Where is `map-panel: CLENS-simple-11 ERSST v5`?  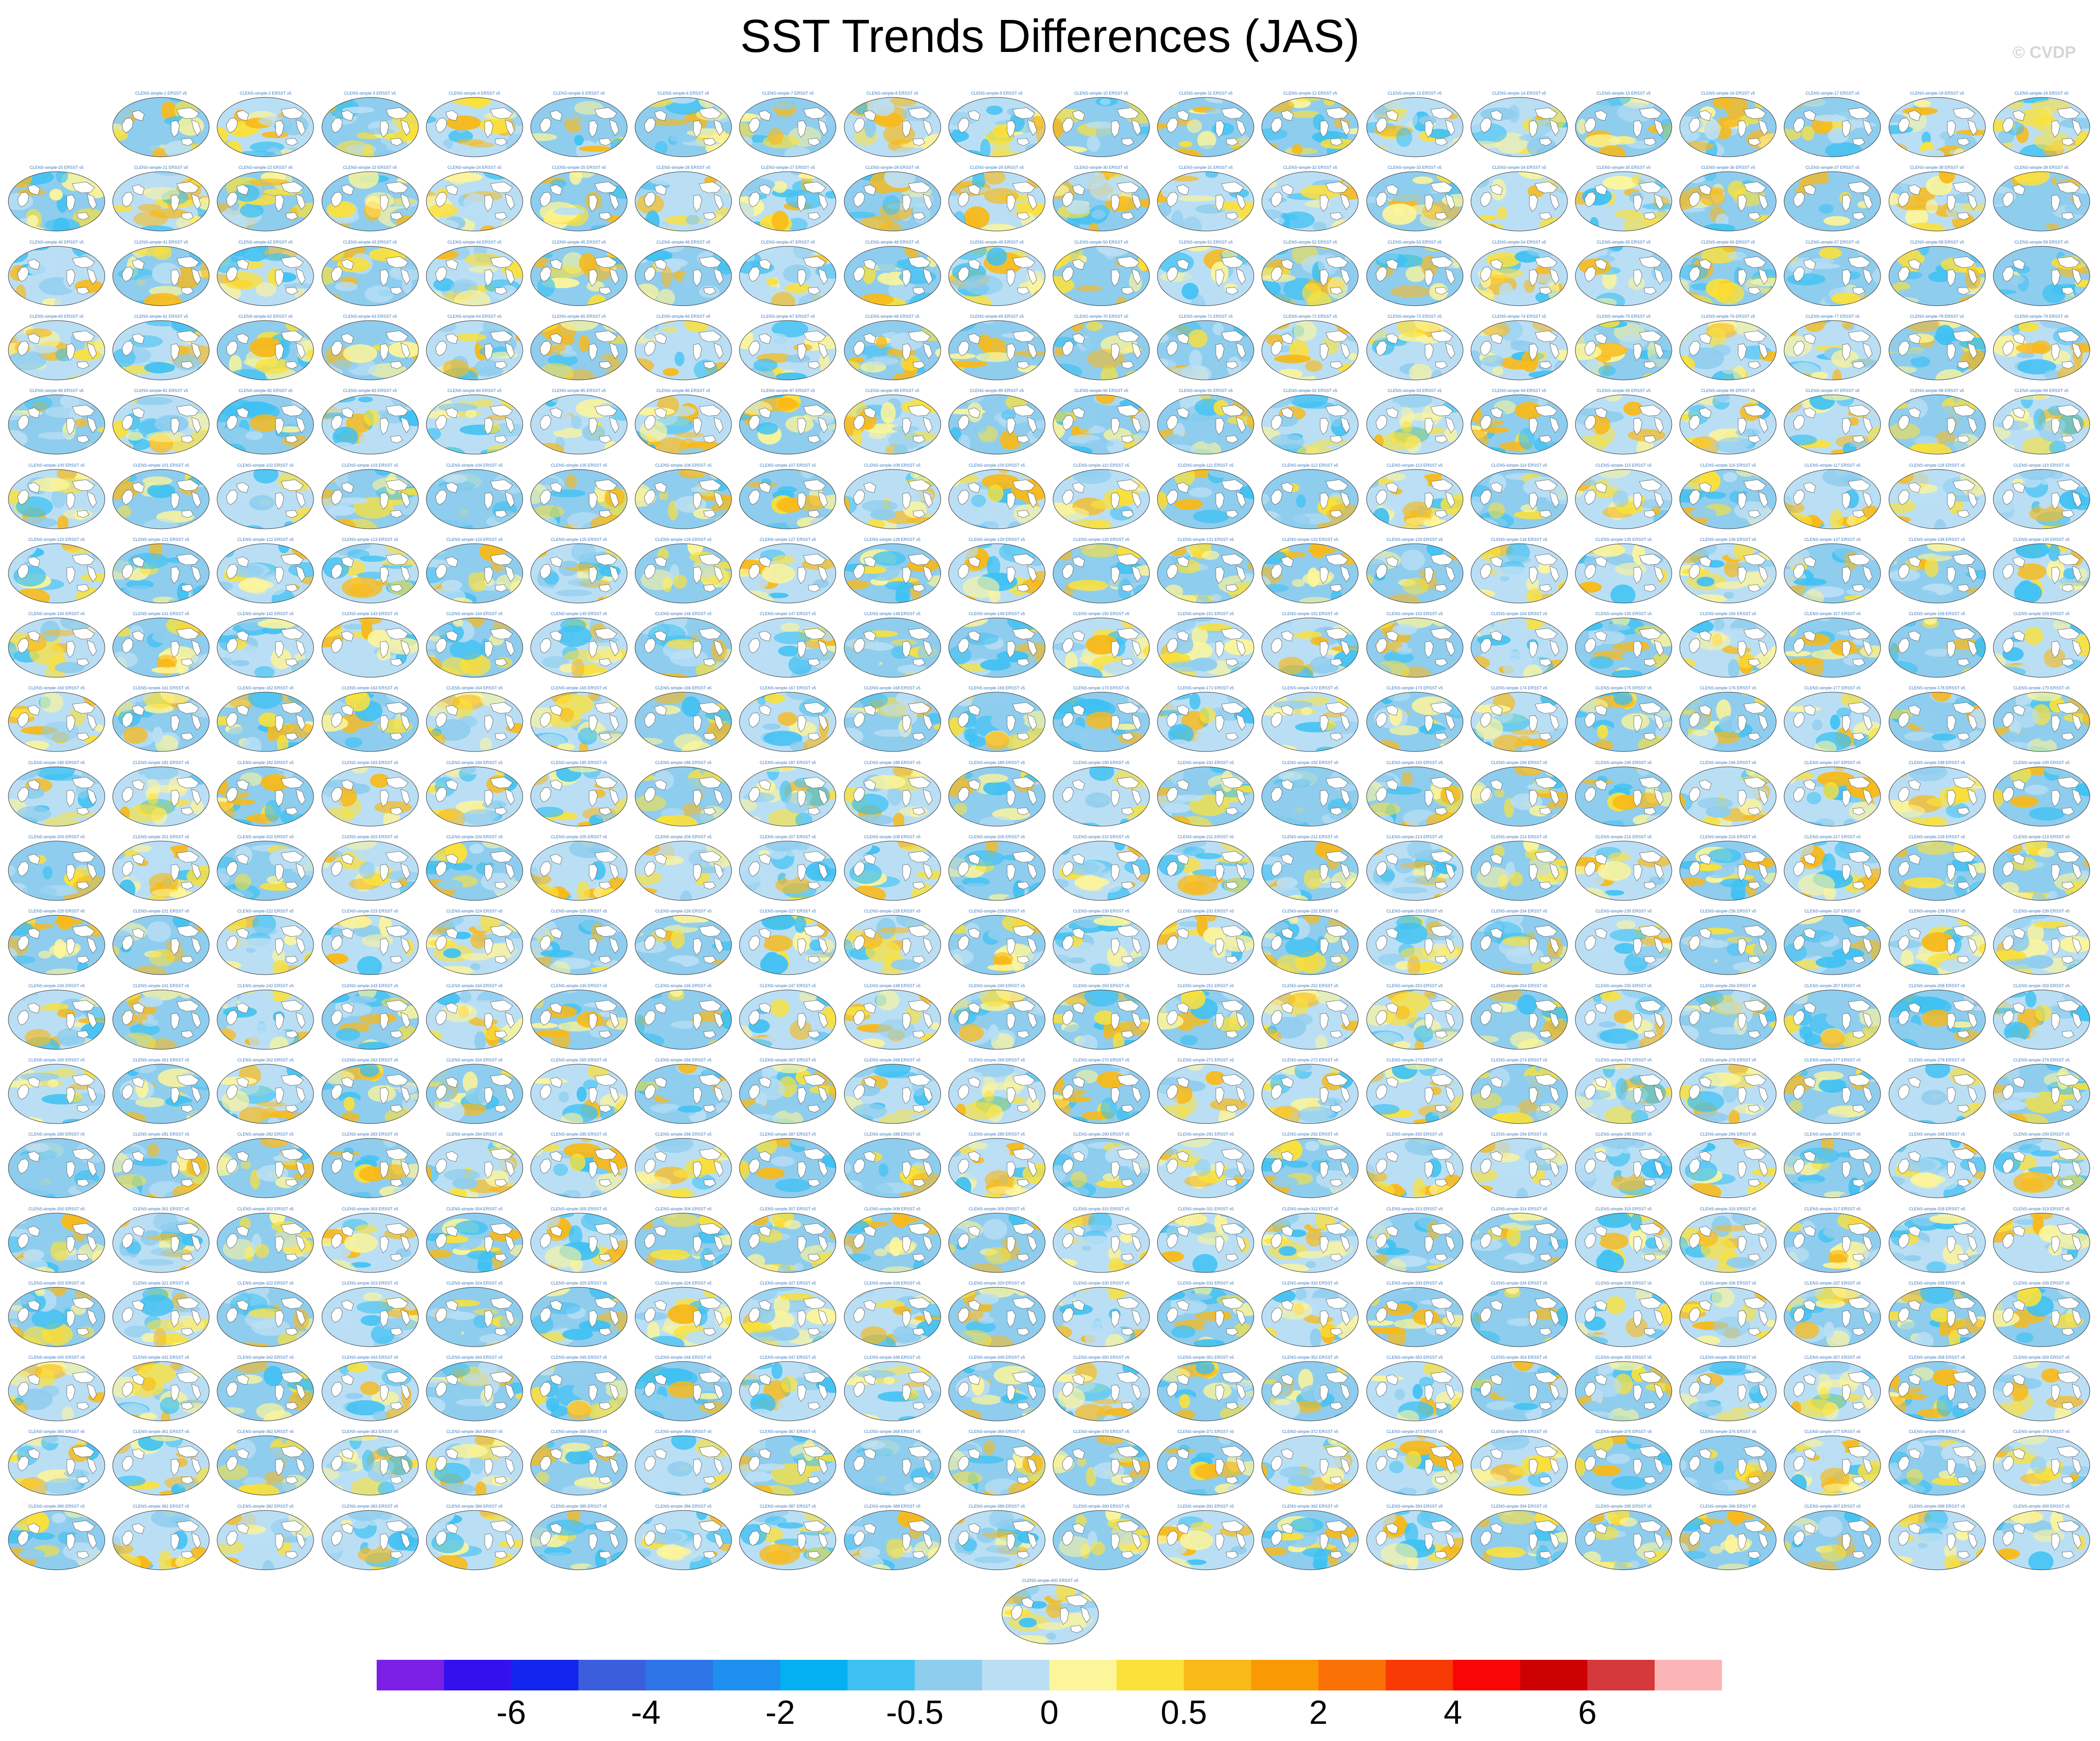
map-panel: CLENS-simple-11 ERSST v5 is located at coordinates (1205, 126).